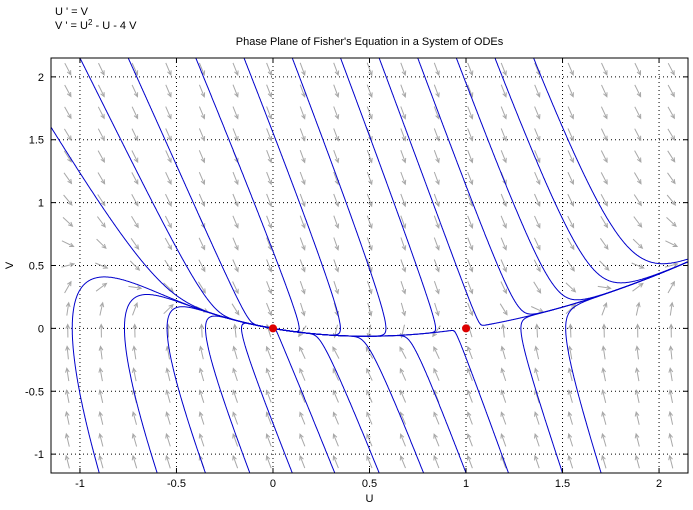 This screenshot has width=693, height=510. What do you see at coordinates (466, 328) in the screenshot?
I see `equilibrium-point` at bounding box center [466, 328].